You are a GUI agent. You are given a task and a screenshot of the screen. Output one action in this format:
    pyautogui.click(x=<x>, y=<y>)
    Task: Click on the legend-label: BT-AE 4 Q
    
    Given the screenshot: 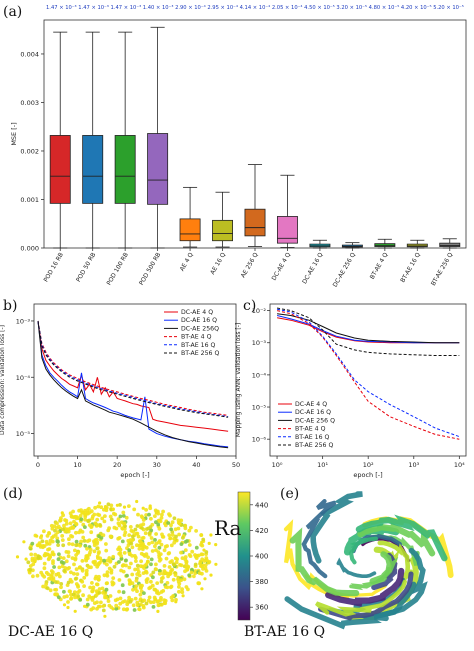 What is the action you would take?
    pyautogui.click(x=310, y=429)
    